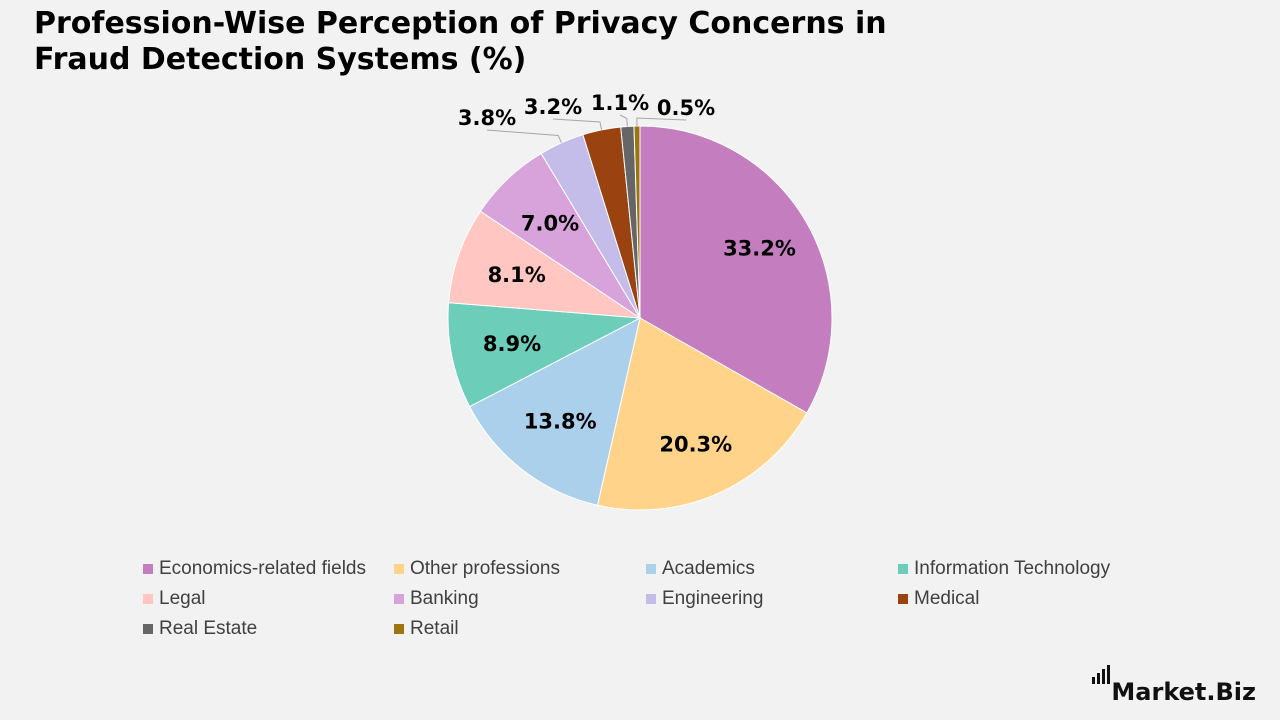 This screenshot has width=1280, height=720. I want to click on legend-label: Medical, so click(947, 598).